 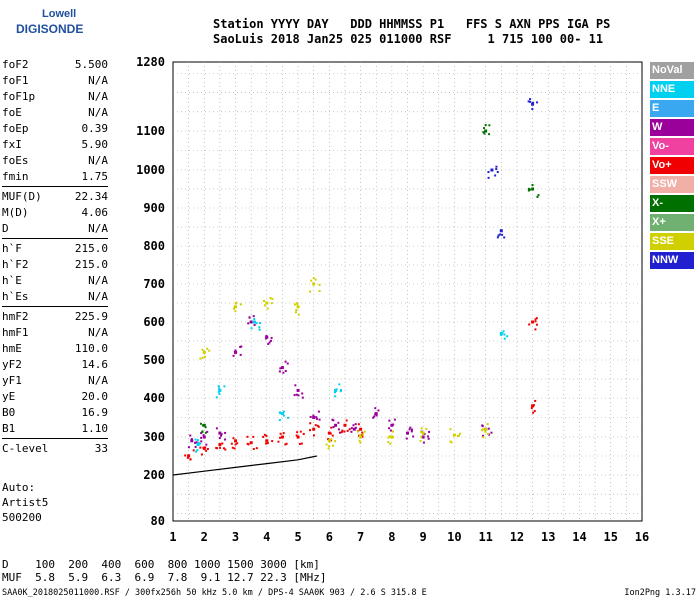 I want to click on legend-x: X+, so click(x=672, y=222).